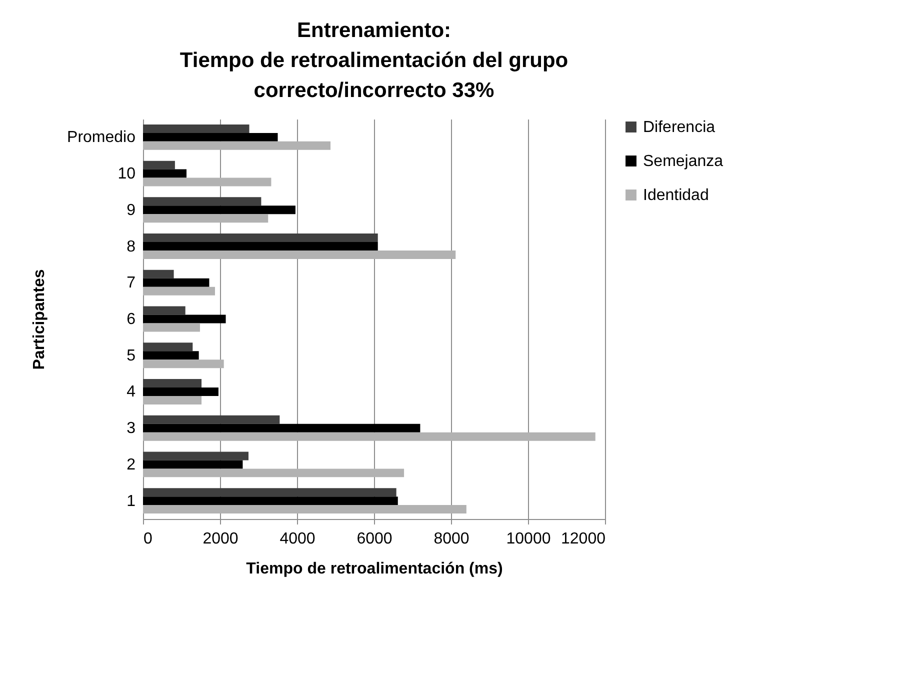 The image size is (906, 684). I want to click on x-tick-label: 10000, so click(528, 539).